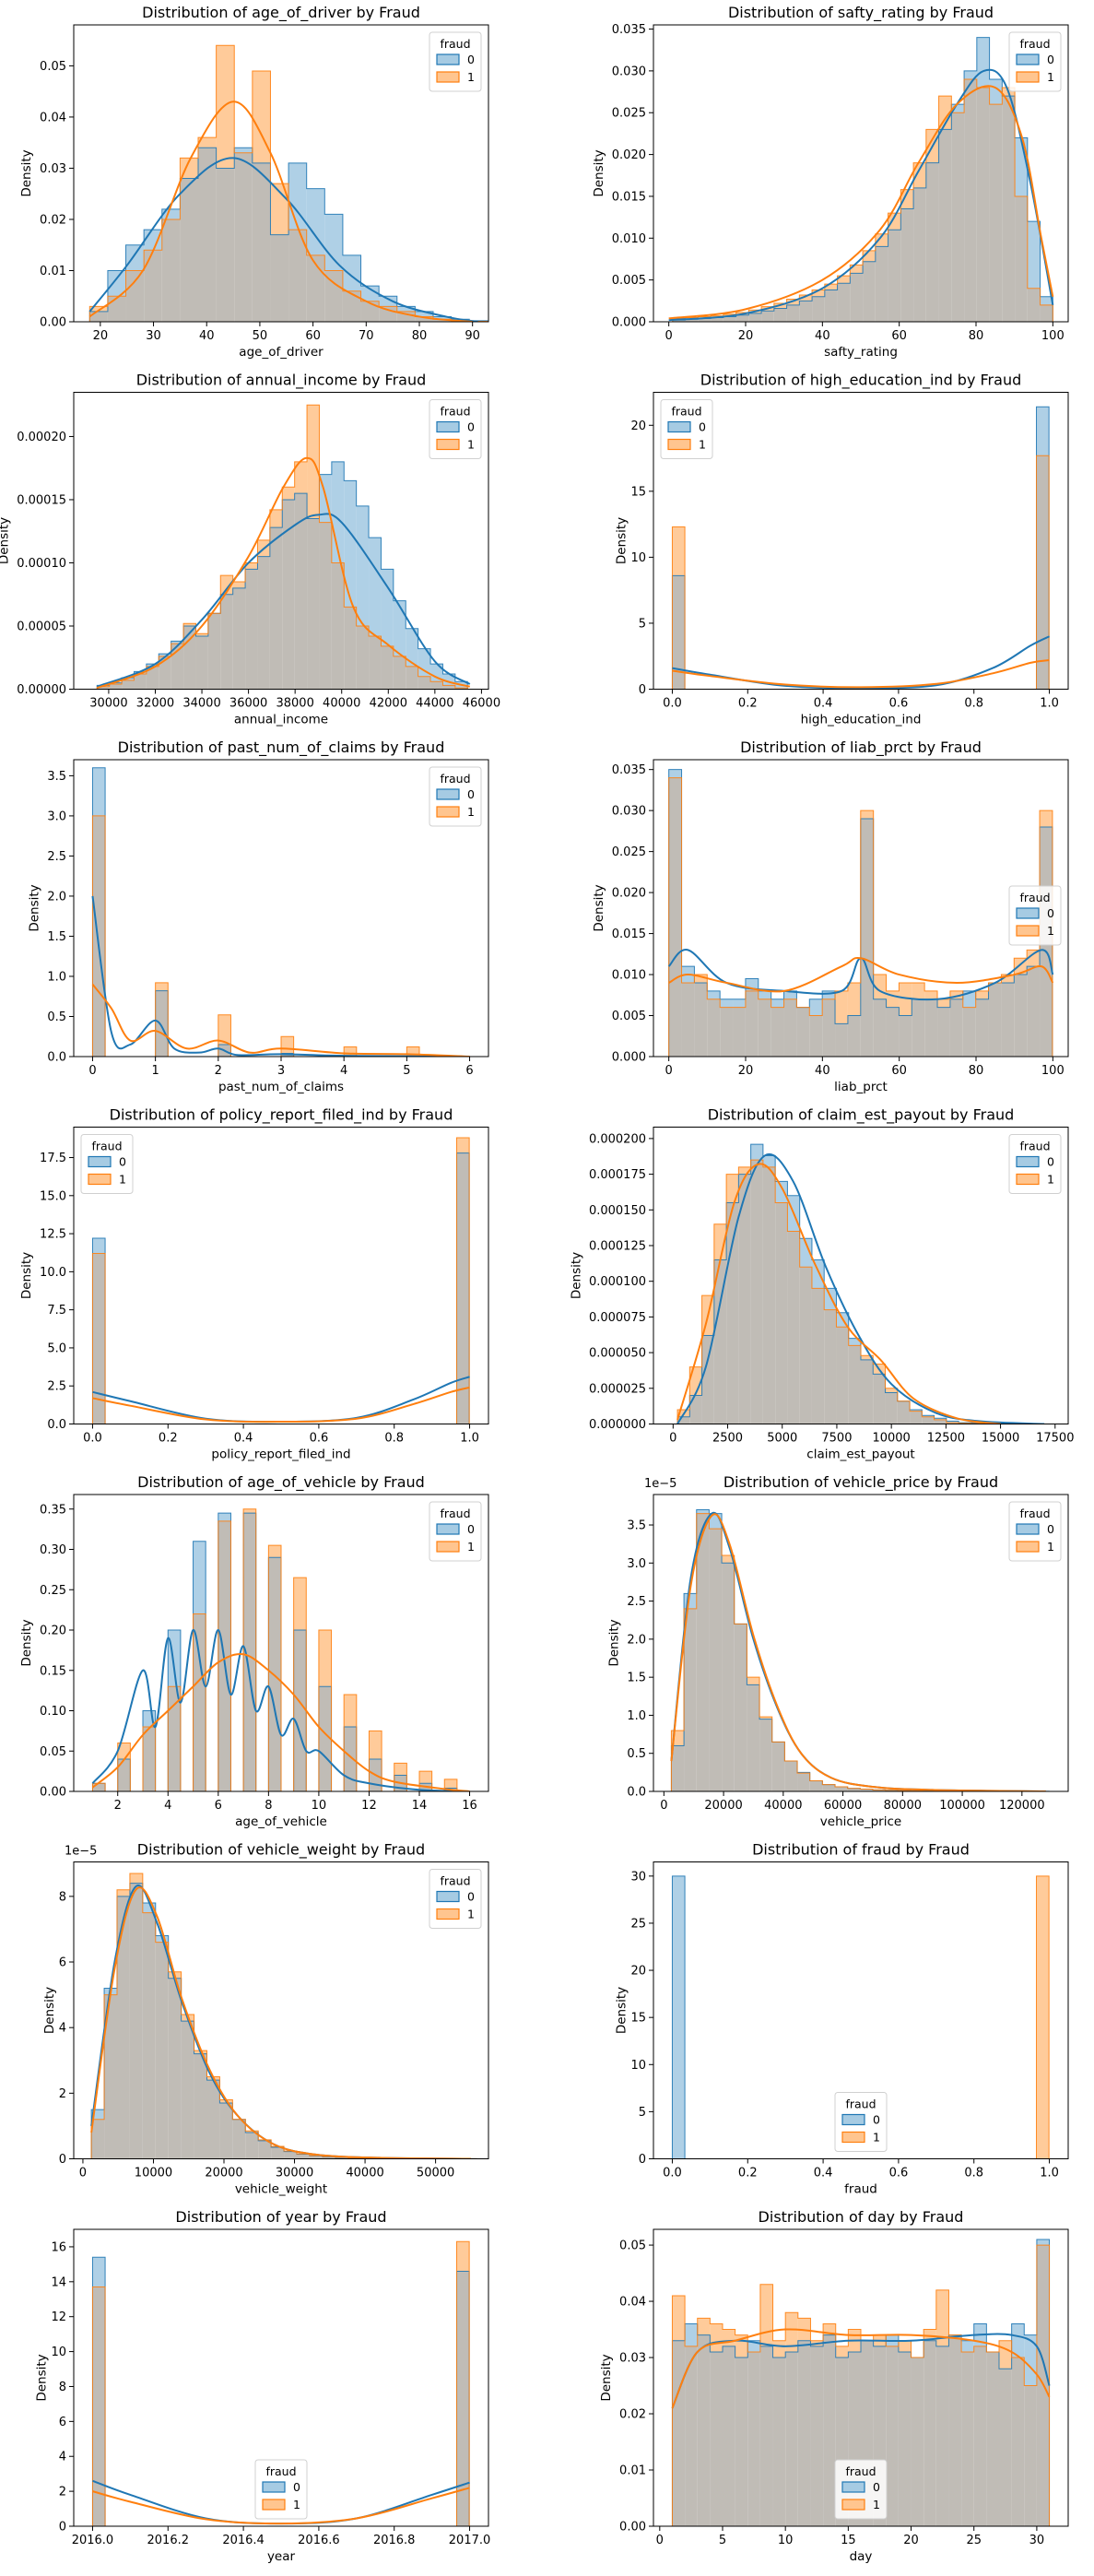  I want to click on x-tick-label: 60000, so click(843, 1806).